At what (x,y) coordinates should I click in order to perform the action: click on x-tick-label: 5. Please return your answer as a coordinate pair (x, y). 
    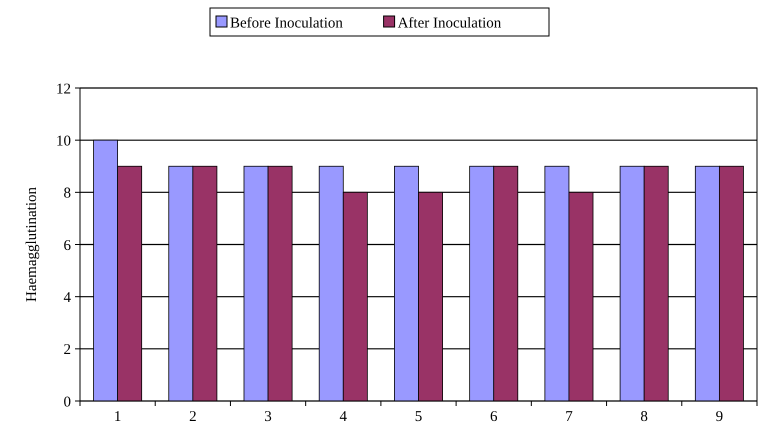
    Looking at the image, I should click on (418, 417).